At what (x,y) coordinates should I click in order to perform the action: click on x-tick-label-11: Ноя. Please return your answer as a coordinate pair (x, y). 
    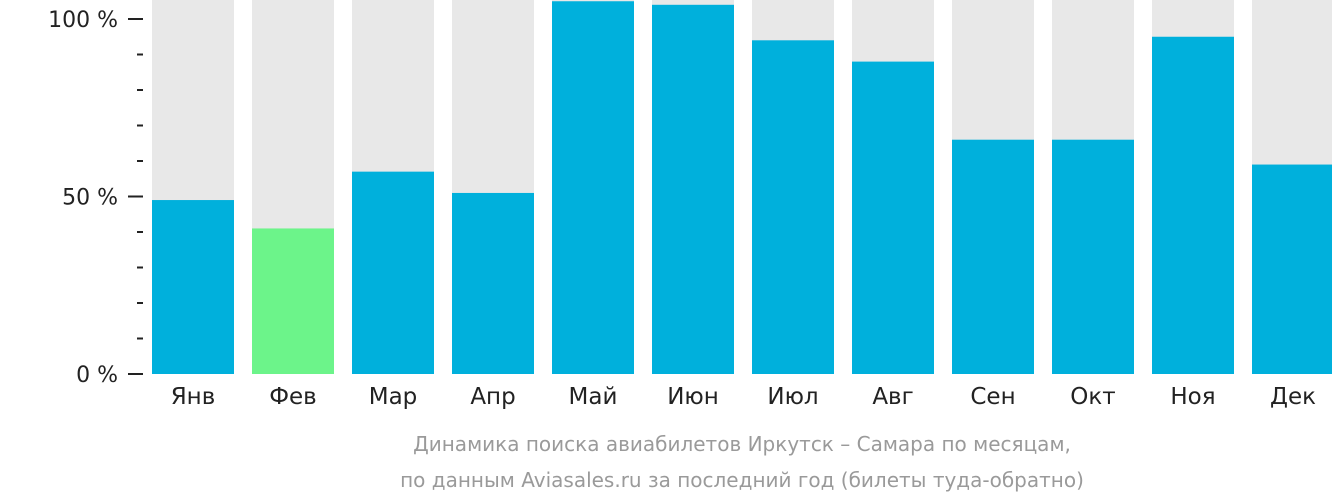
    Looking at the image, I should click on (1192, 397).